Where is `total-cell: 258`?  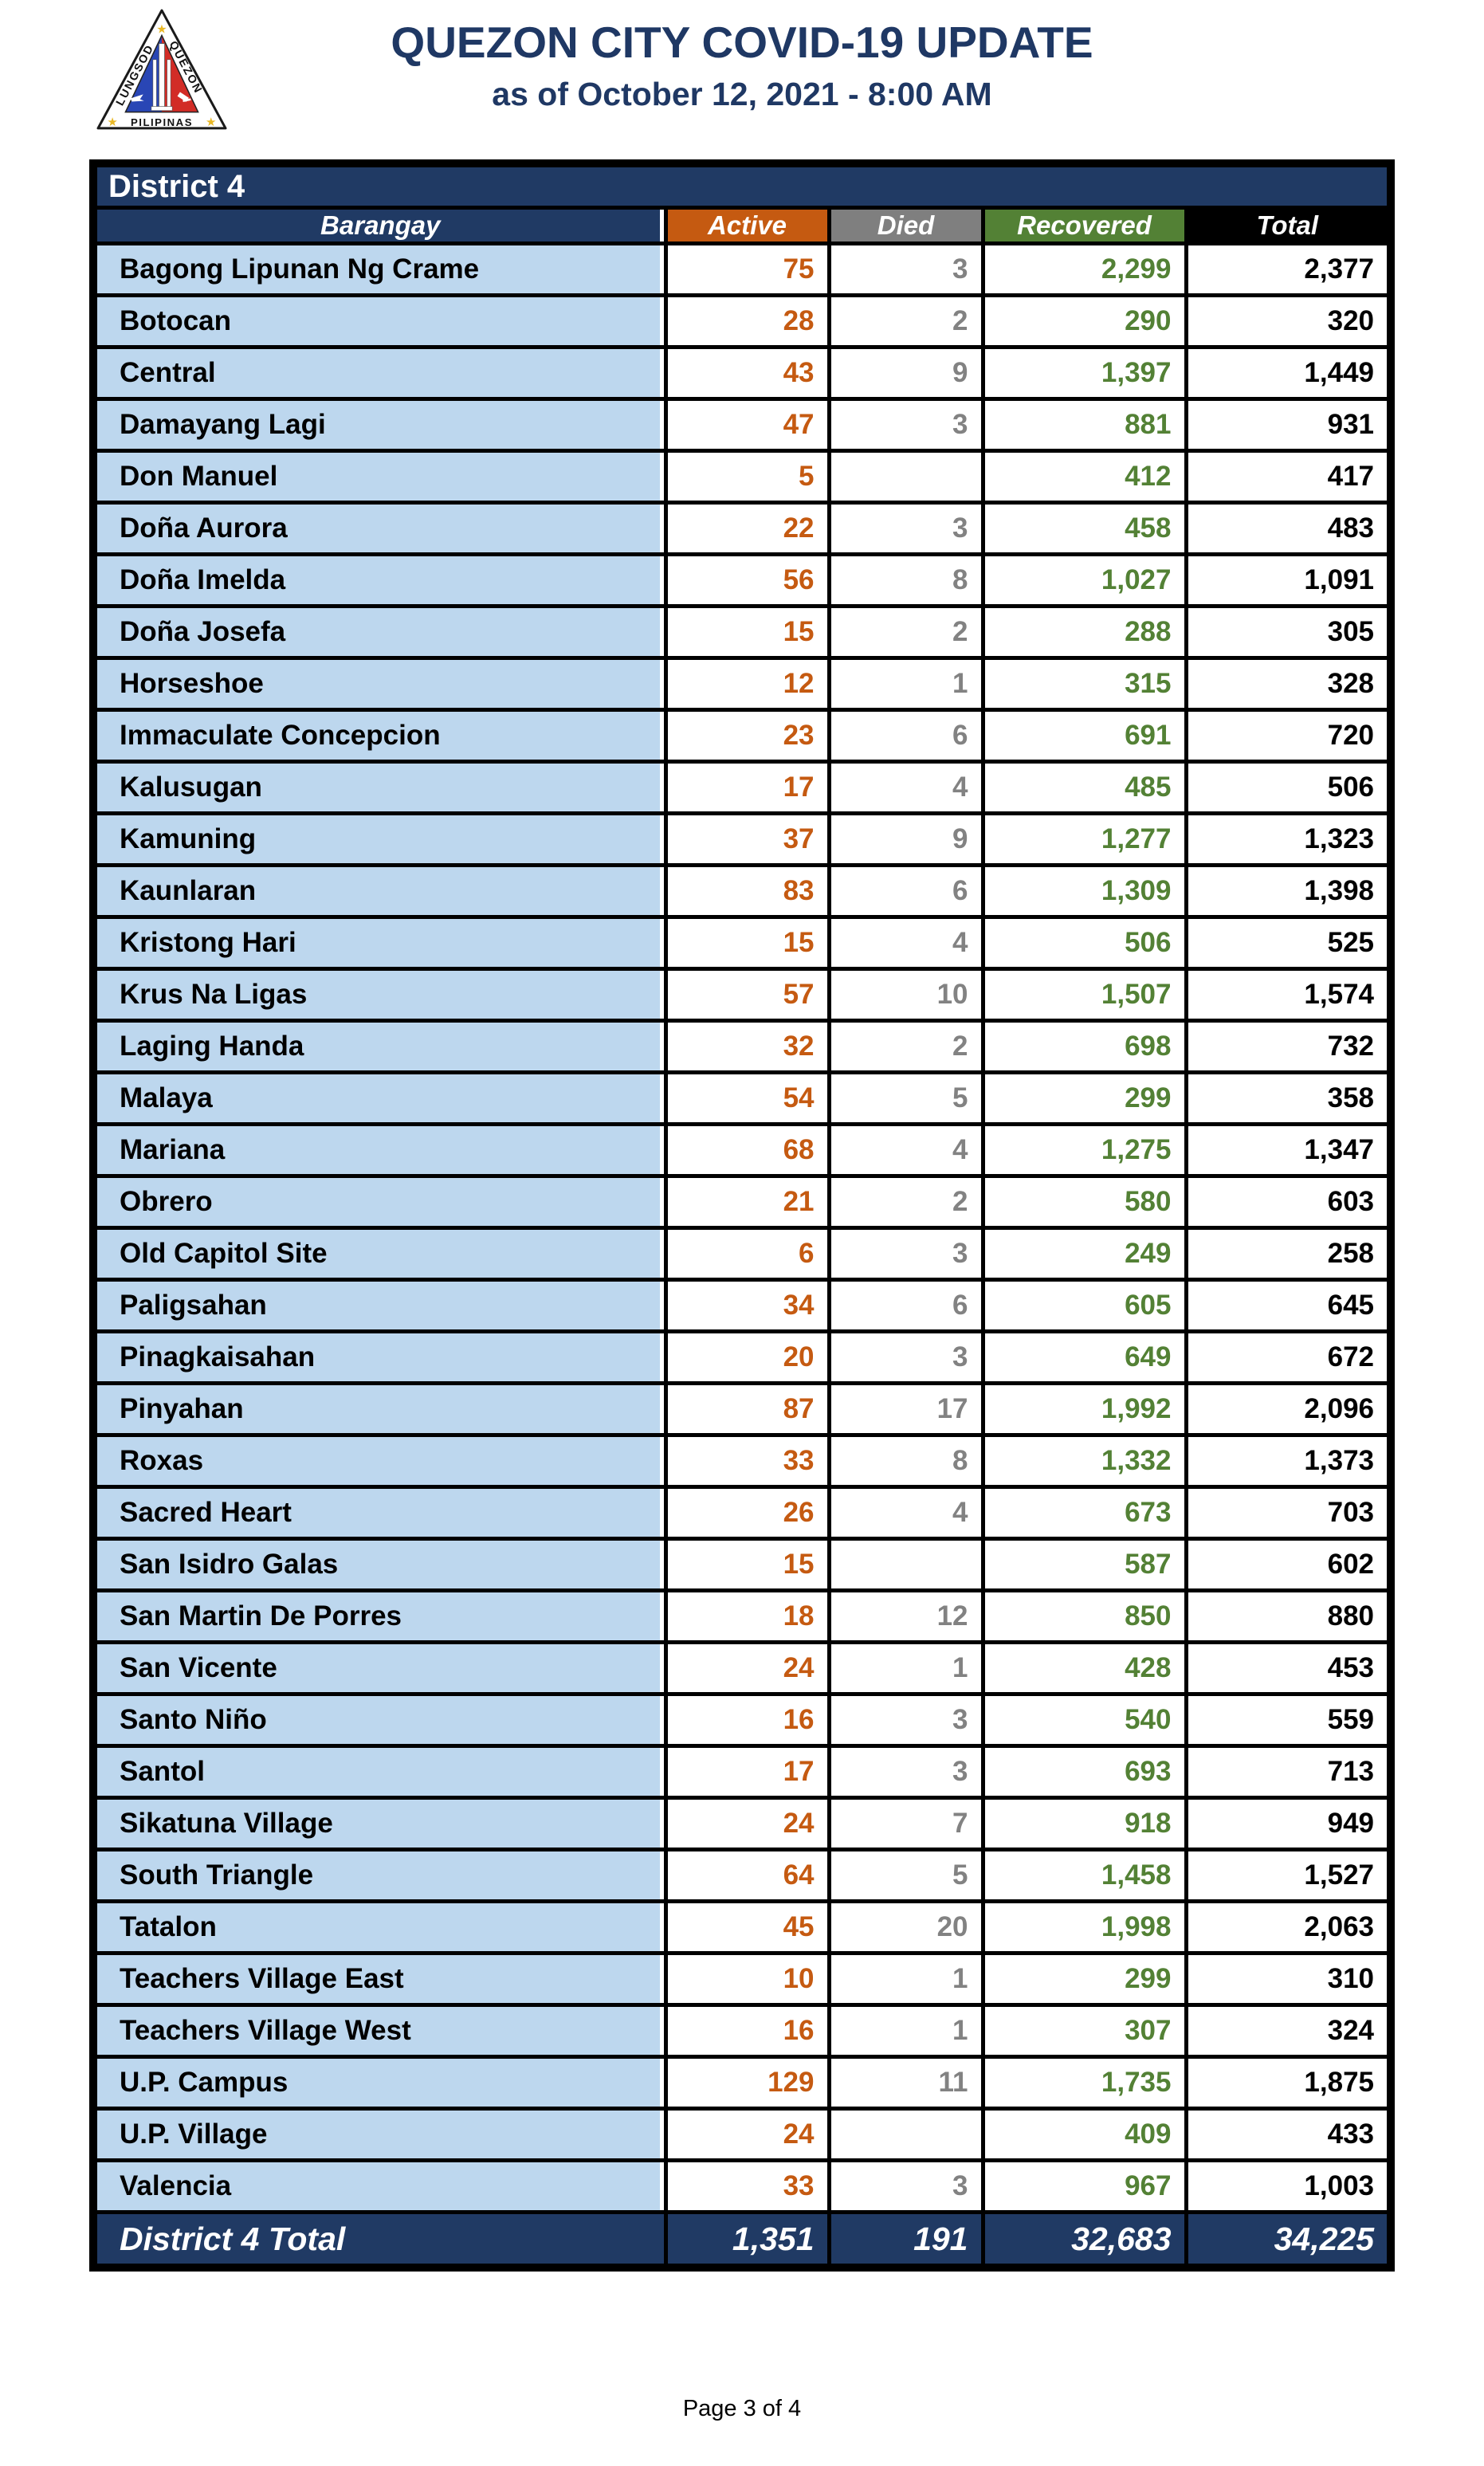 total-cell: 258 is located at coordinates (1288, 1254).